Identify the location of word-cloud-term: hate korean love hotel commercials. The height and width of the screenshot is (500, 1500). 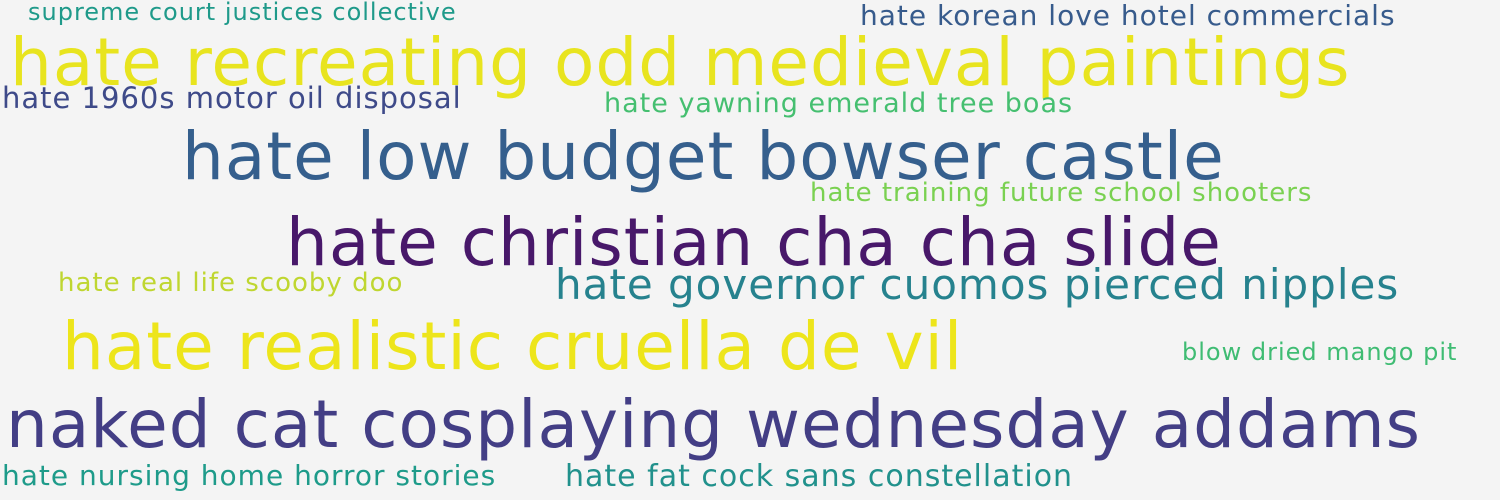
(1128, 16).